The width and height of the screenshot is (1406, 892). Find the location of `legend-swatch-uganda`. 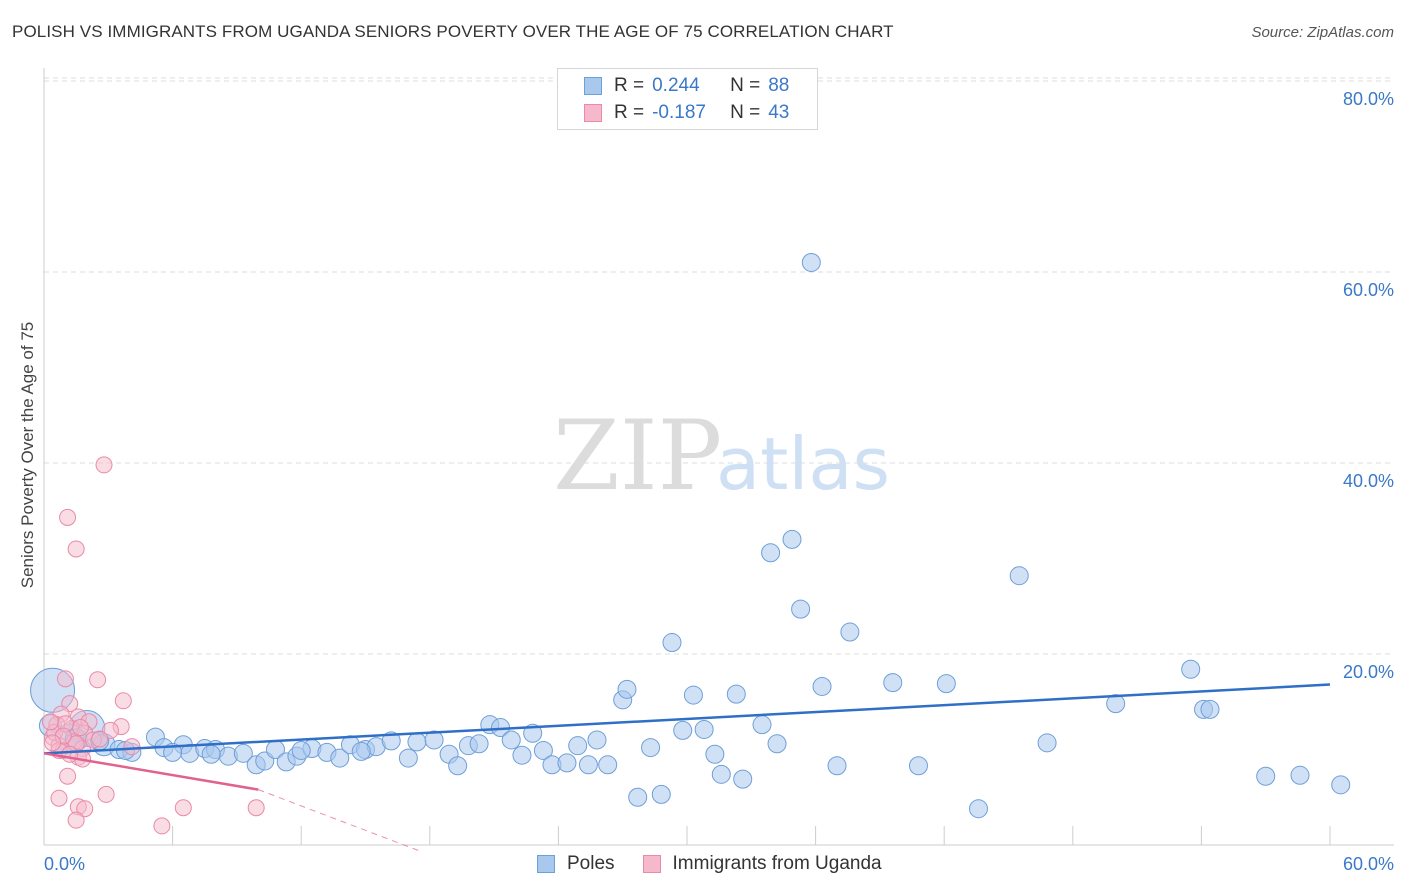

legend-swatch-uganda is located at coordinates (593, 113).